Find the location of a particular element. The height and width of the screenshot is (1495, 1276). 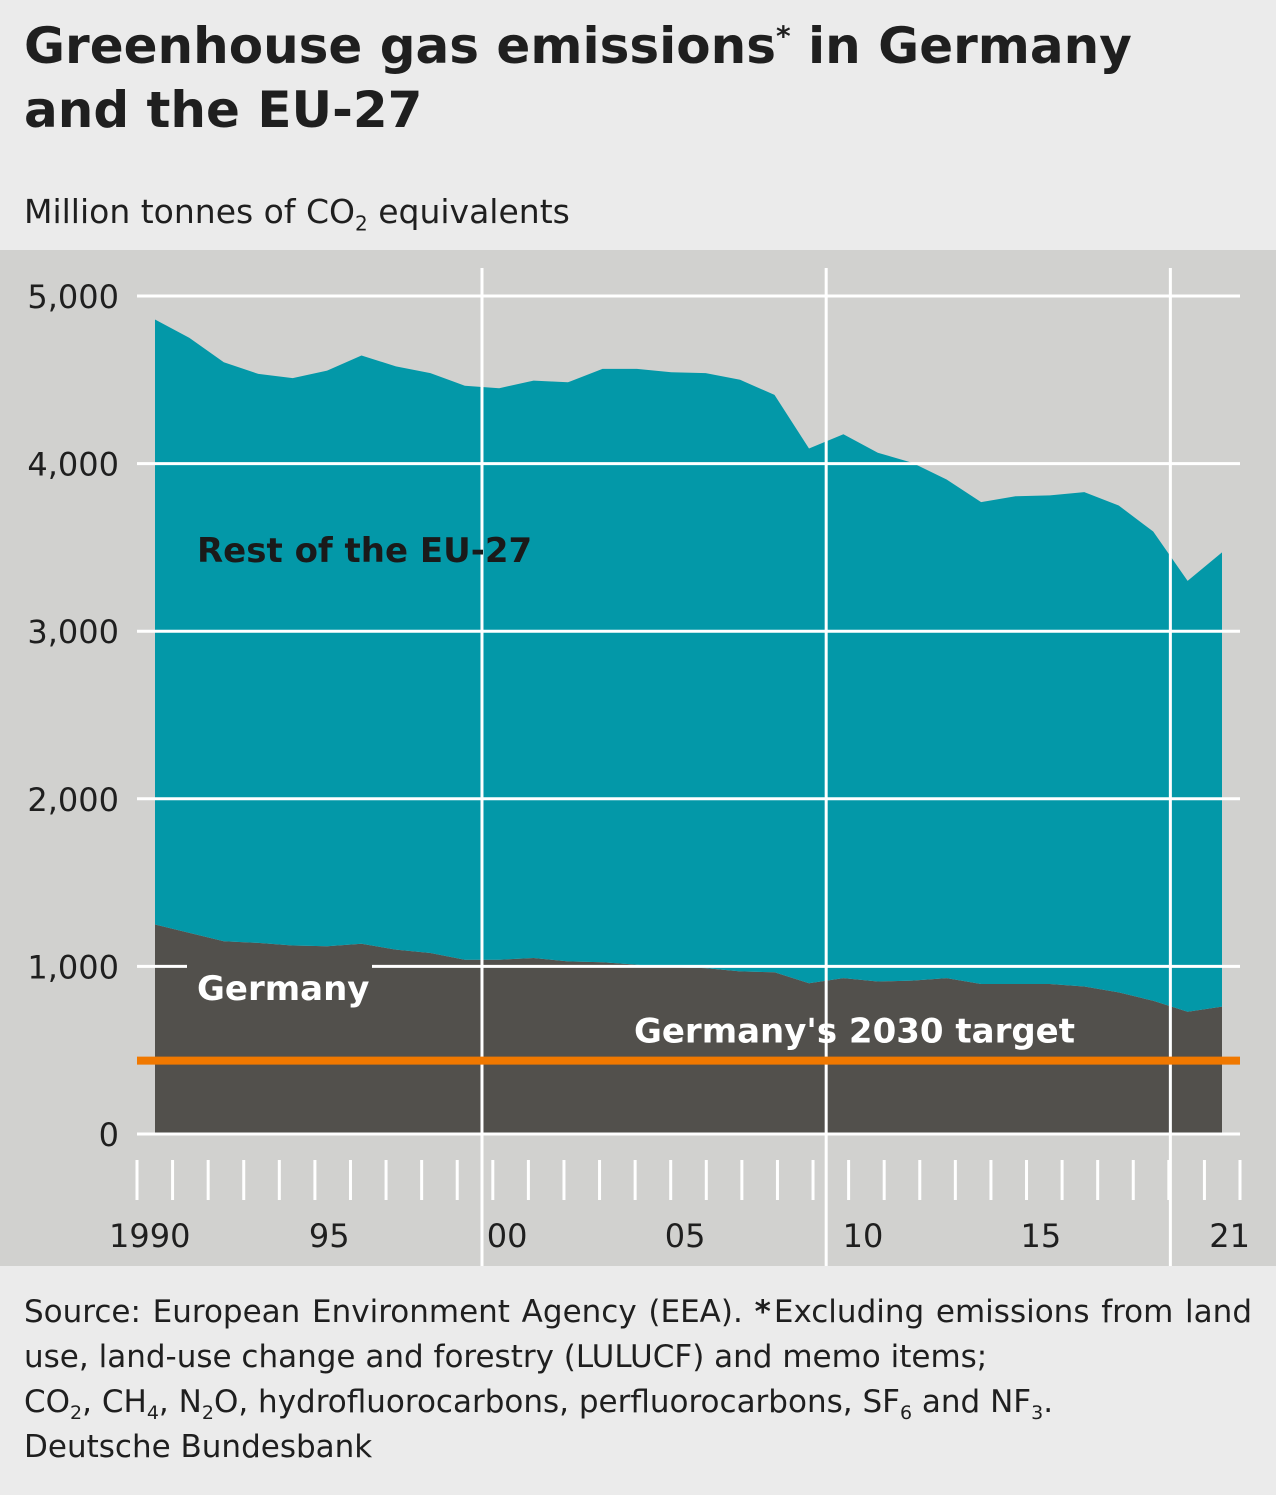

x-tick-labels: 1990 95 00 05 10 15 21 is located at coordinates (679, 1236).